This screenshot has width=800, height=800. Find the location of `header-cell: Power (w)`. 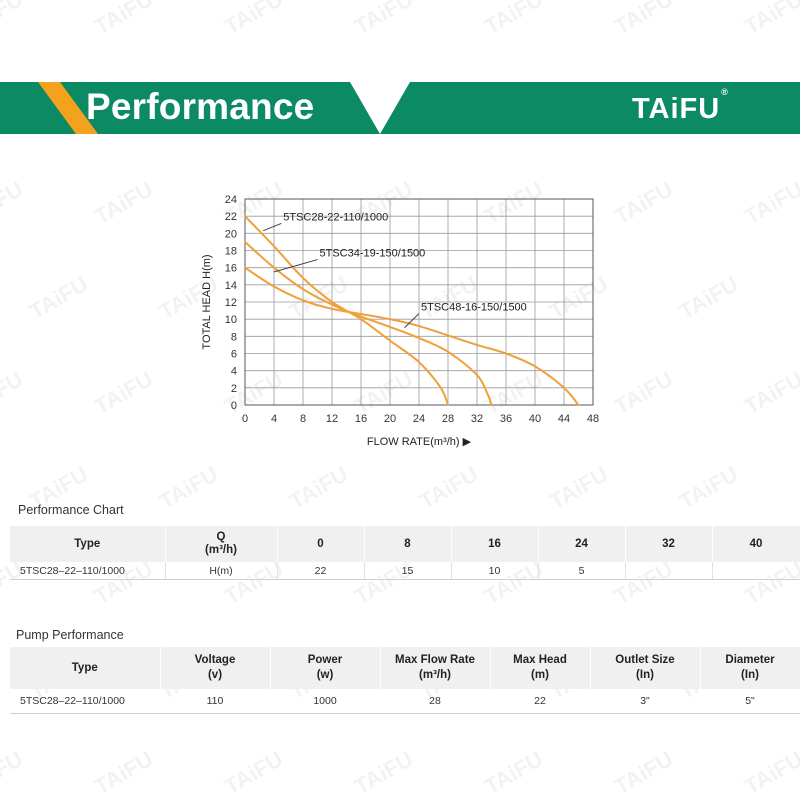

header-cell: Power (w) is located at coordinates (325, 668).